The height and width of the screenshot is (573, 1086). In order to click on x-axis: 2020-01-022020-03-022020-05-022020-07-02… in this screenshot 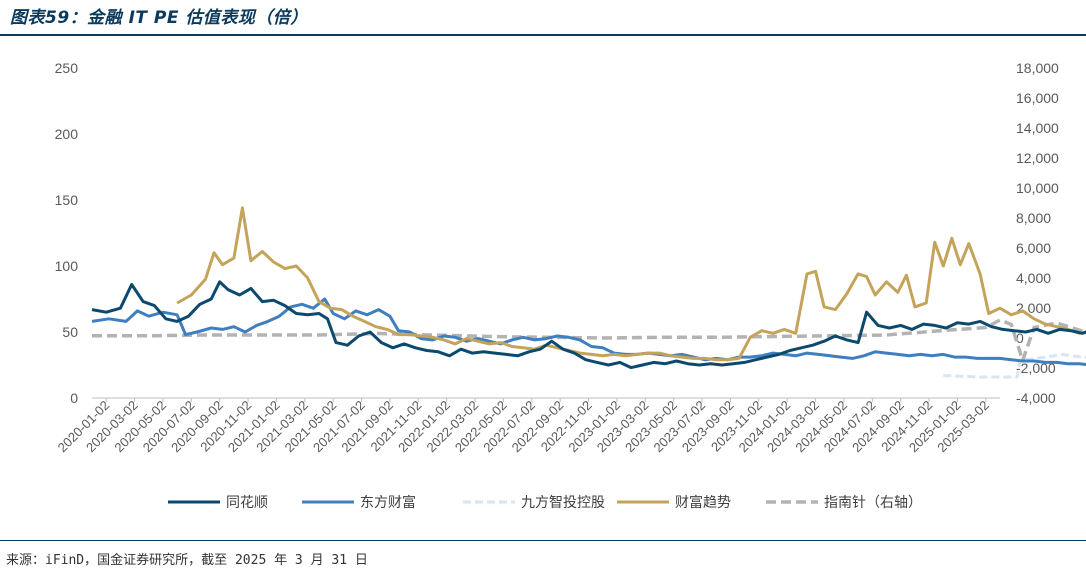, I will do `click(523, 427)`.